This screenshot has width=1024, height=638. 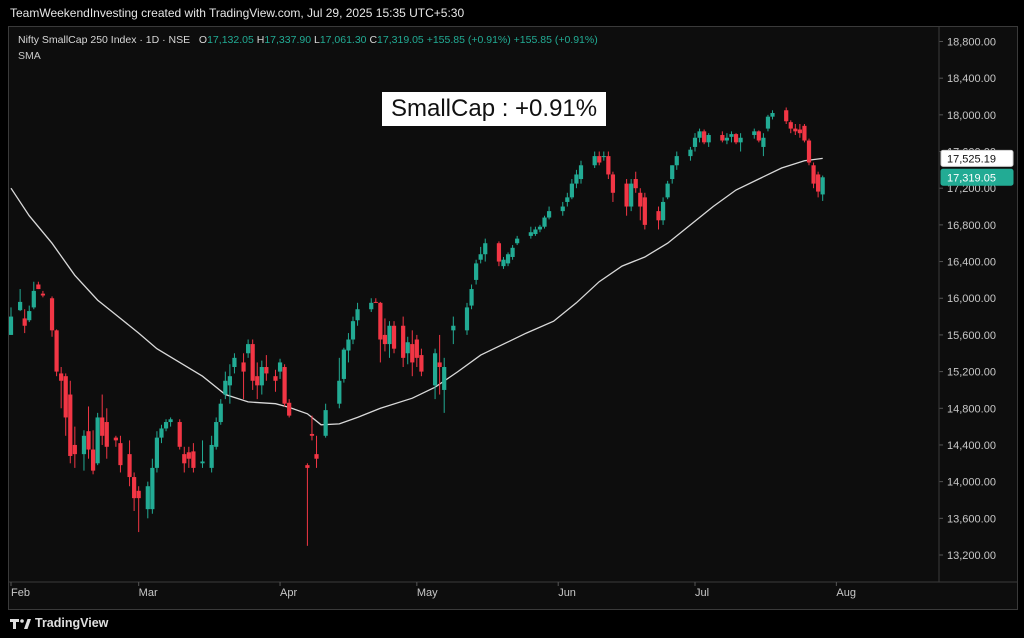 I want to click on y-tick-label: 13,200.00, so click(x=971, y=556).